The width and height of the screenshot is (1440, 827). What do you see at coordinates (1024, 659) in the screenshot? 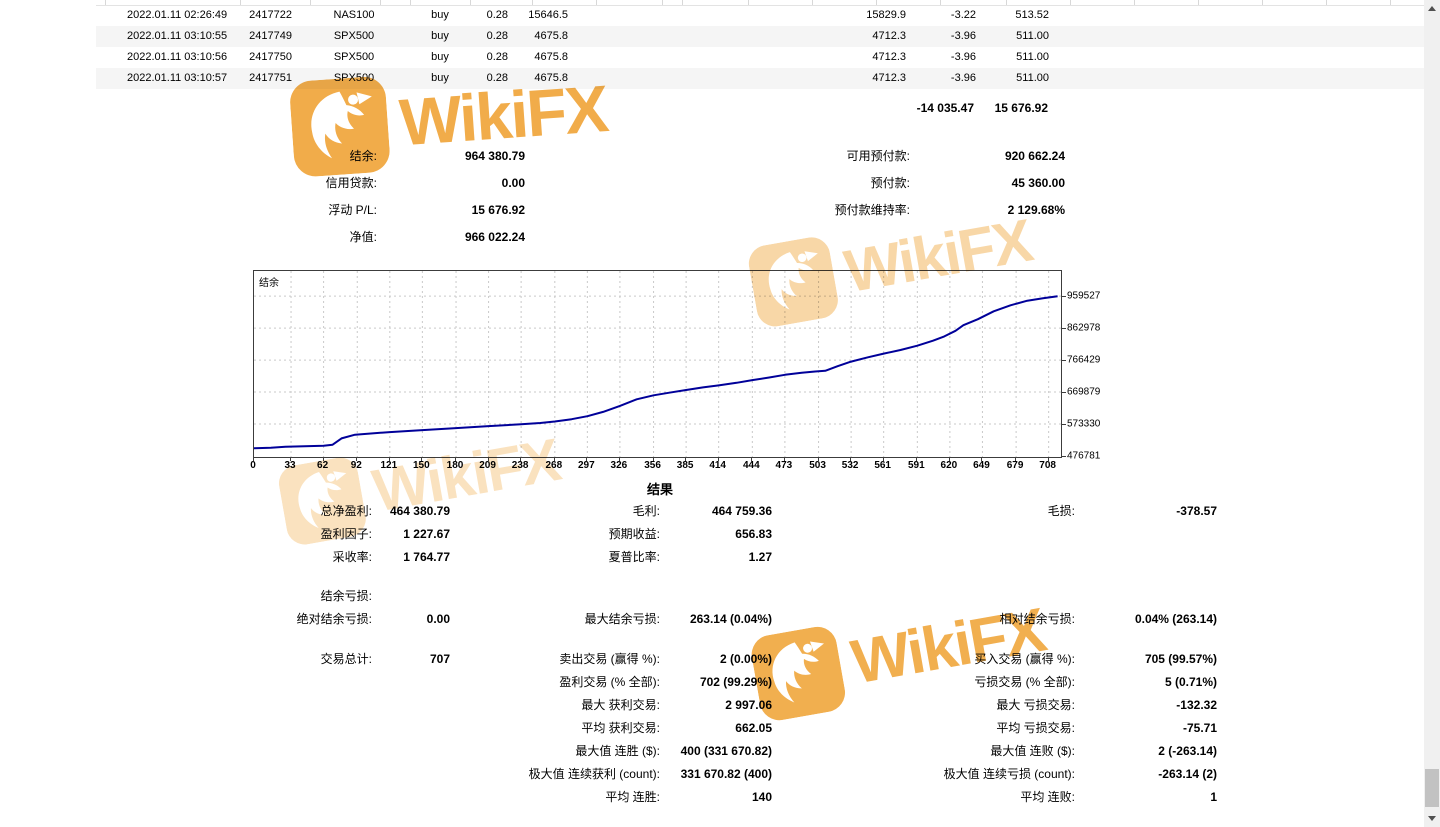
I see `stat-label: 买入交易 (赢得 %):` at bounding box center [1024, 659].